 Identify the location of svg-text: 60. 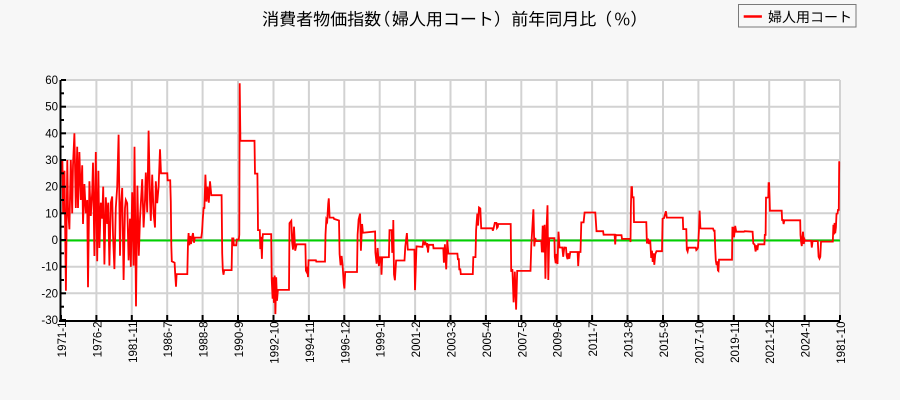
(51, 81).